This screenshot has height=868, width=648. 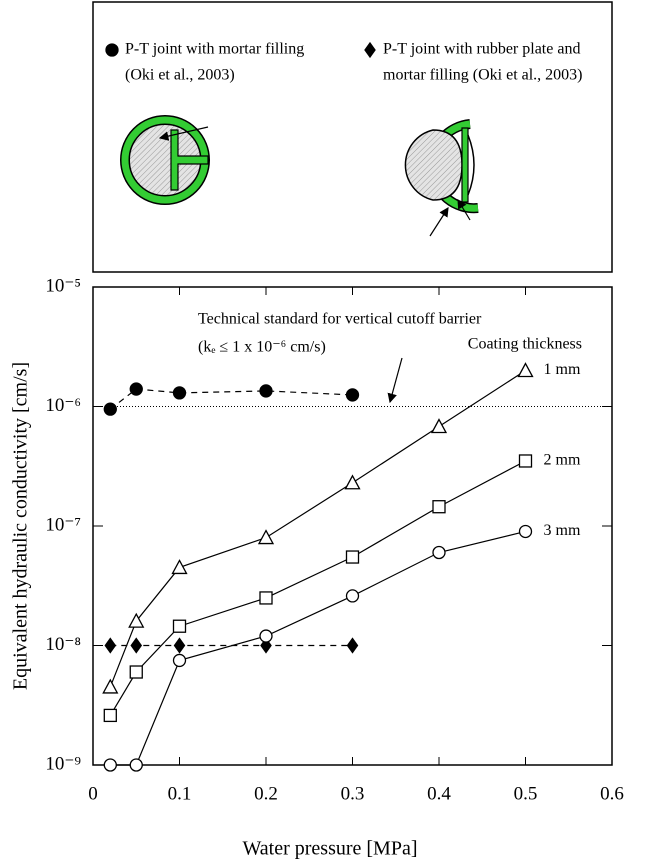 I want to click on diagram-mortar, so click(x=165, y=160).